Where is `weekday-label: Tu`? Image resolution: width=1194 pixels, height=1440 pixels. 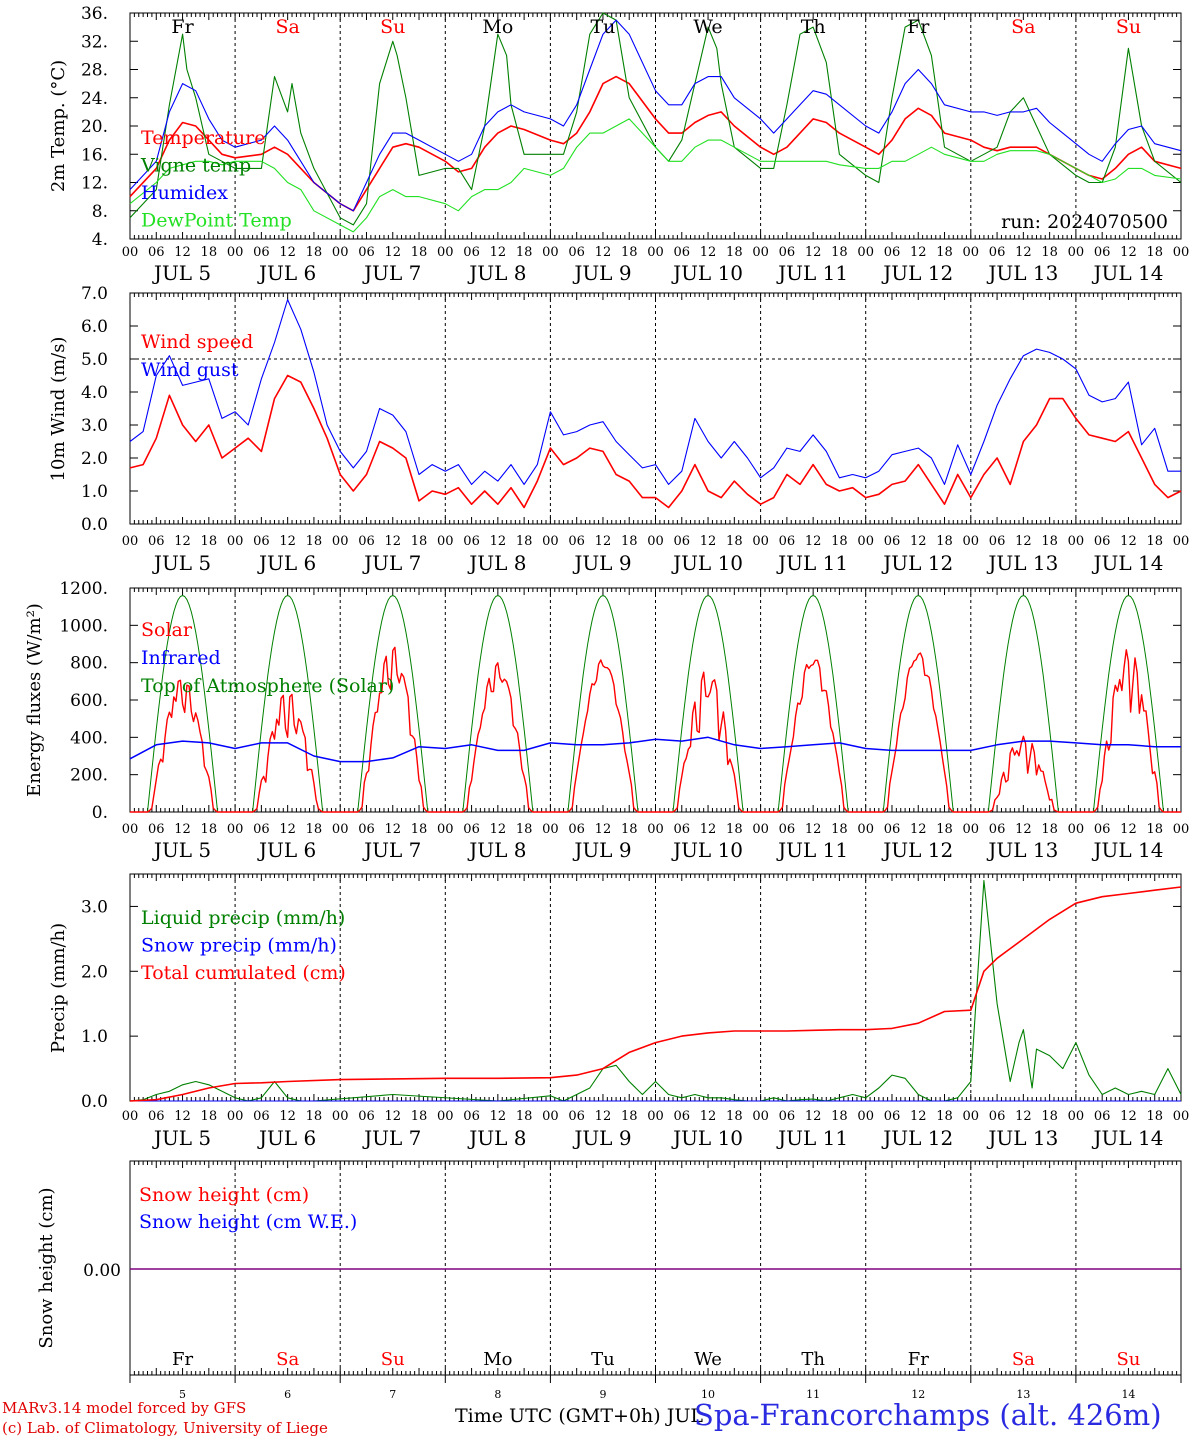 weekday-label: Tu is located at coordinates (602, 27).